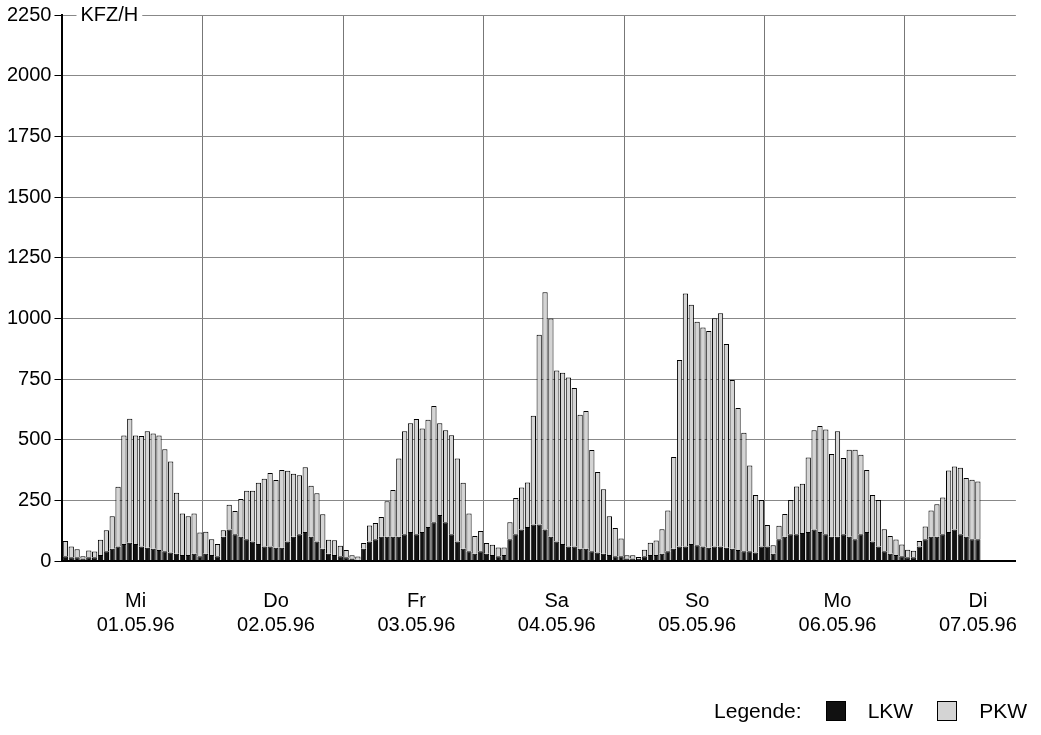 This screenshot has height=735, width=1041. Describe the element at coordinates (1003, 711) in the screenshot. I see `legend-label: PKW` at that location.